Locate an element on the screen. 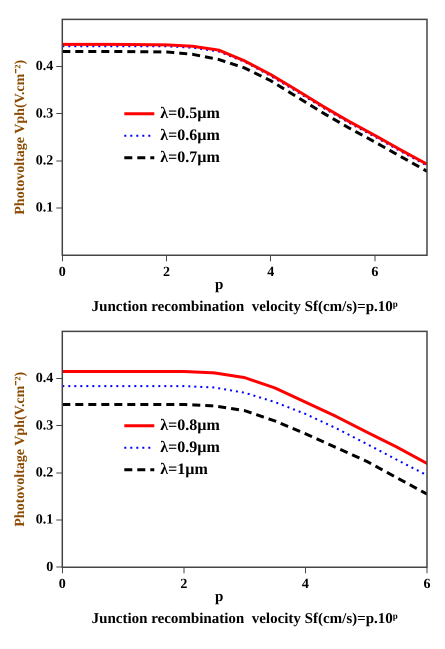 This screenshot has height=649, width=445. y-tick-label: 0 is located at coordinates (50, 567).